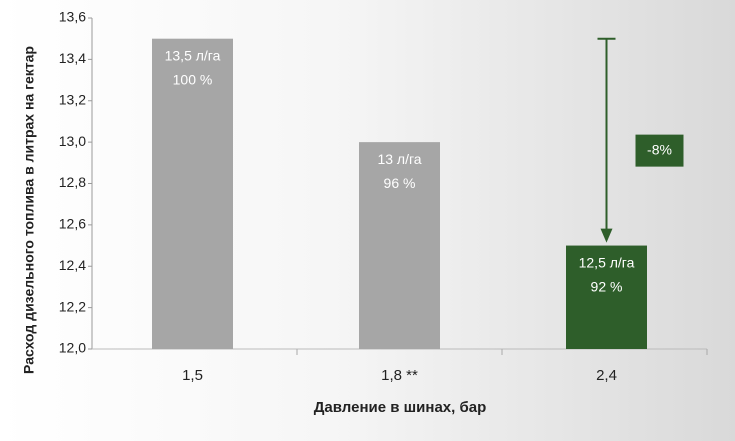 This screenshot has width=735, height=441. Describe the element at coordinates (399, 375) in the screenshot. I see `x-tick-label: 1,8 **` at that location.